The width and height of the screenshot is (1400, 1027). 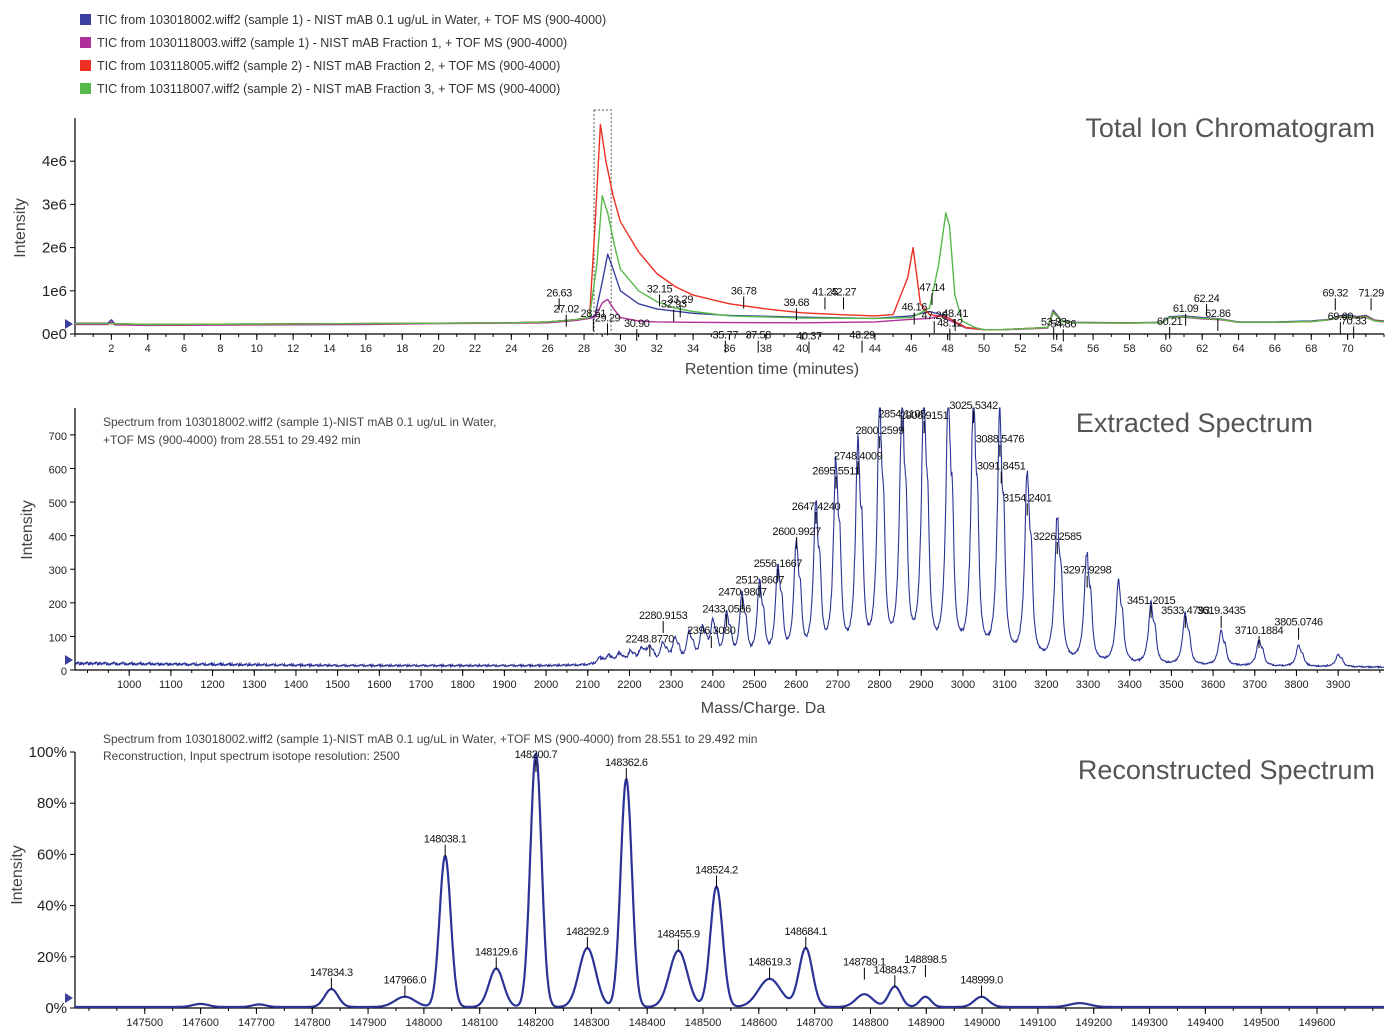 I want to click on y-tick-label: 0e0, so click(x=54, y=334).